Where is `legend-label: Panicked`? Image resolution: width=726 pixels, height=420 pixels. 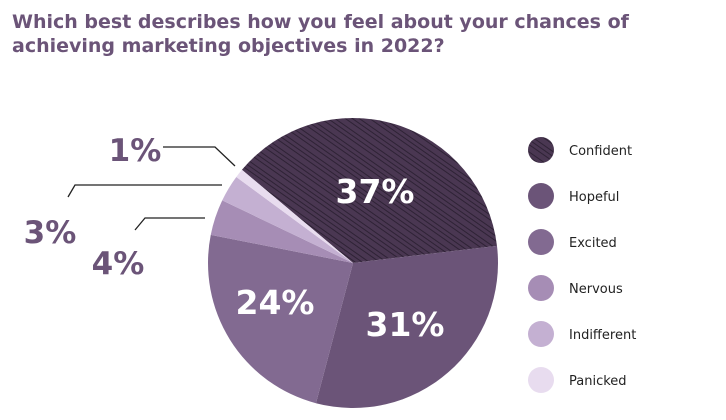 legend-label: Panicked is located at coordinates (598, 381).